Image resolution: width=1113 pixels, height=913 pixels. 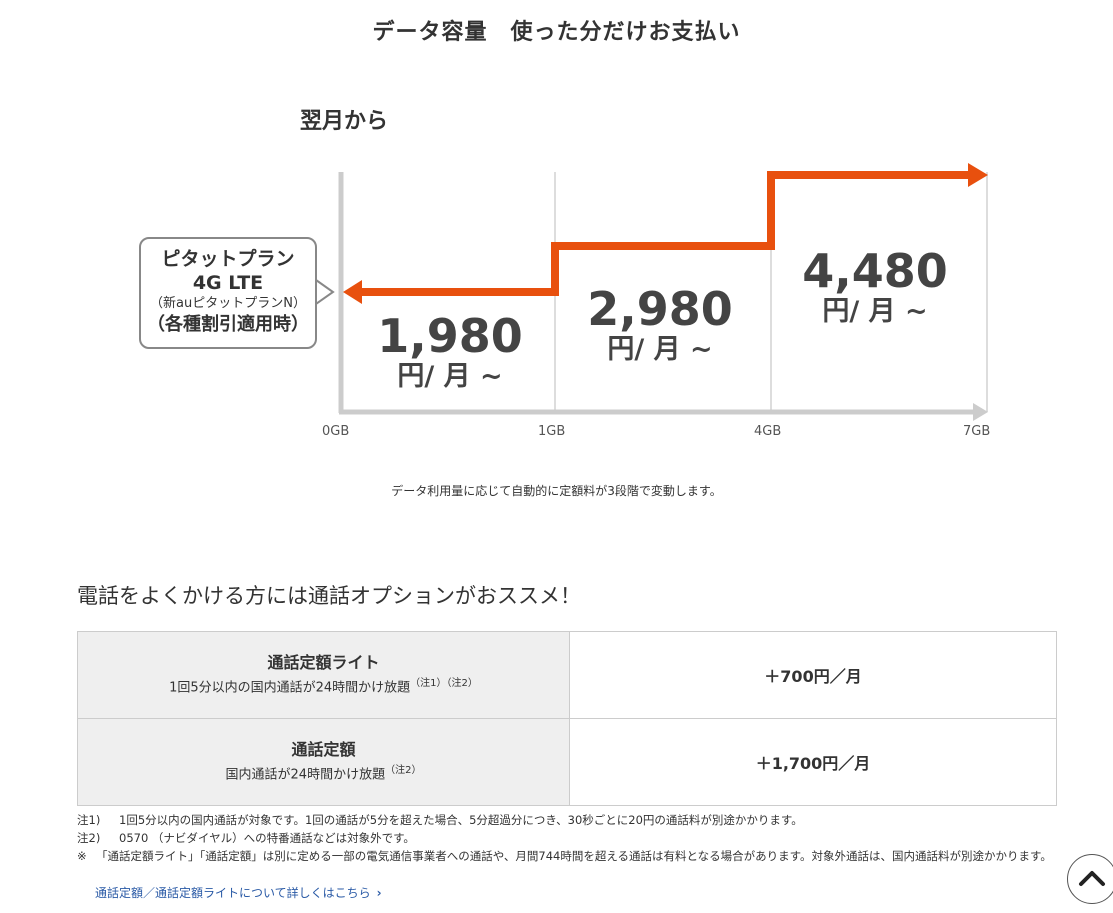 I want to click on x-tick-4gb: 4GB, so click(x=768, y=431).